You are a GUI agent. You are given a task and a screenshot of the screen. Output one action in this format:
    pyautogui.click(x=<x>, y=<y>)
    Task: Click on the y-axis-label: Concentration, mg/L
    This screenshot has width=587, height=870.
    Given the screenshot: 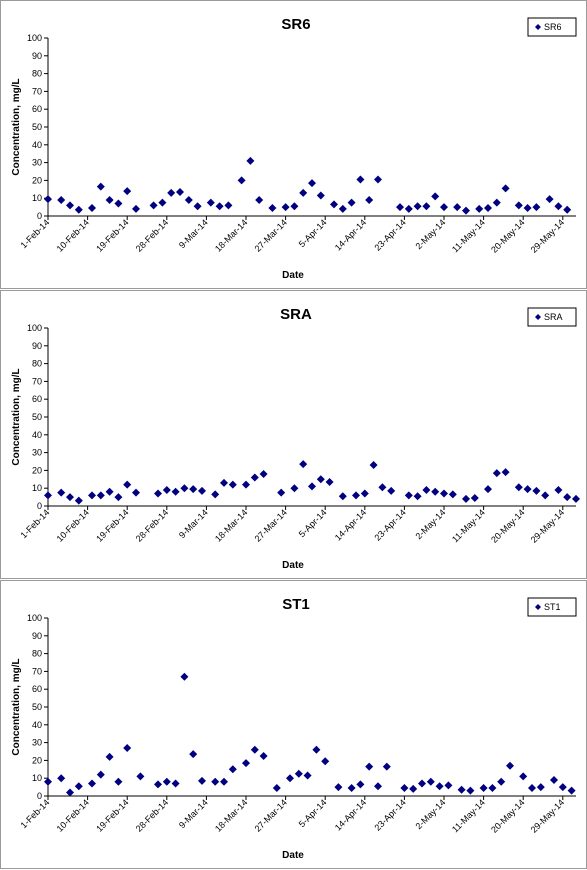 What is the action you would take?
    pyautogui.click(x=16, y=126)
    